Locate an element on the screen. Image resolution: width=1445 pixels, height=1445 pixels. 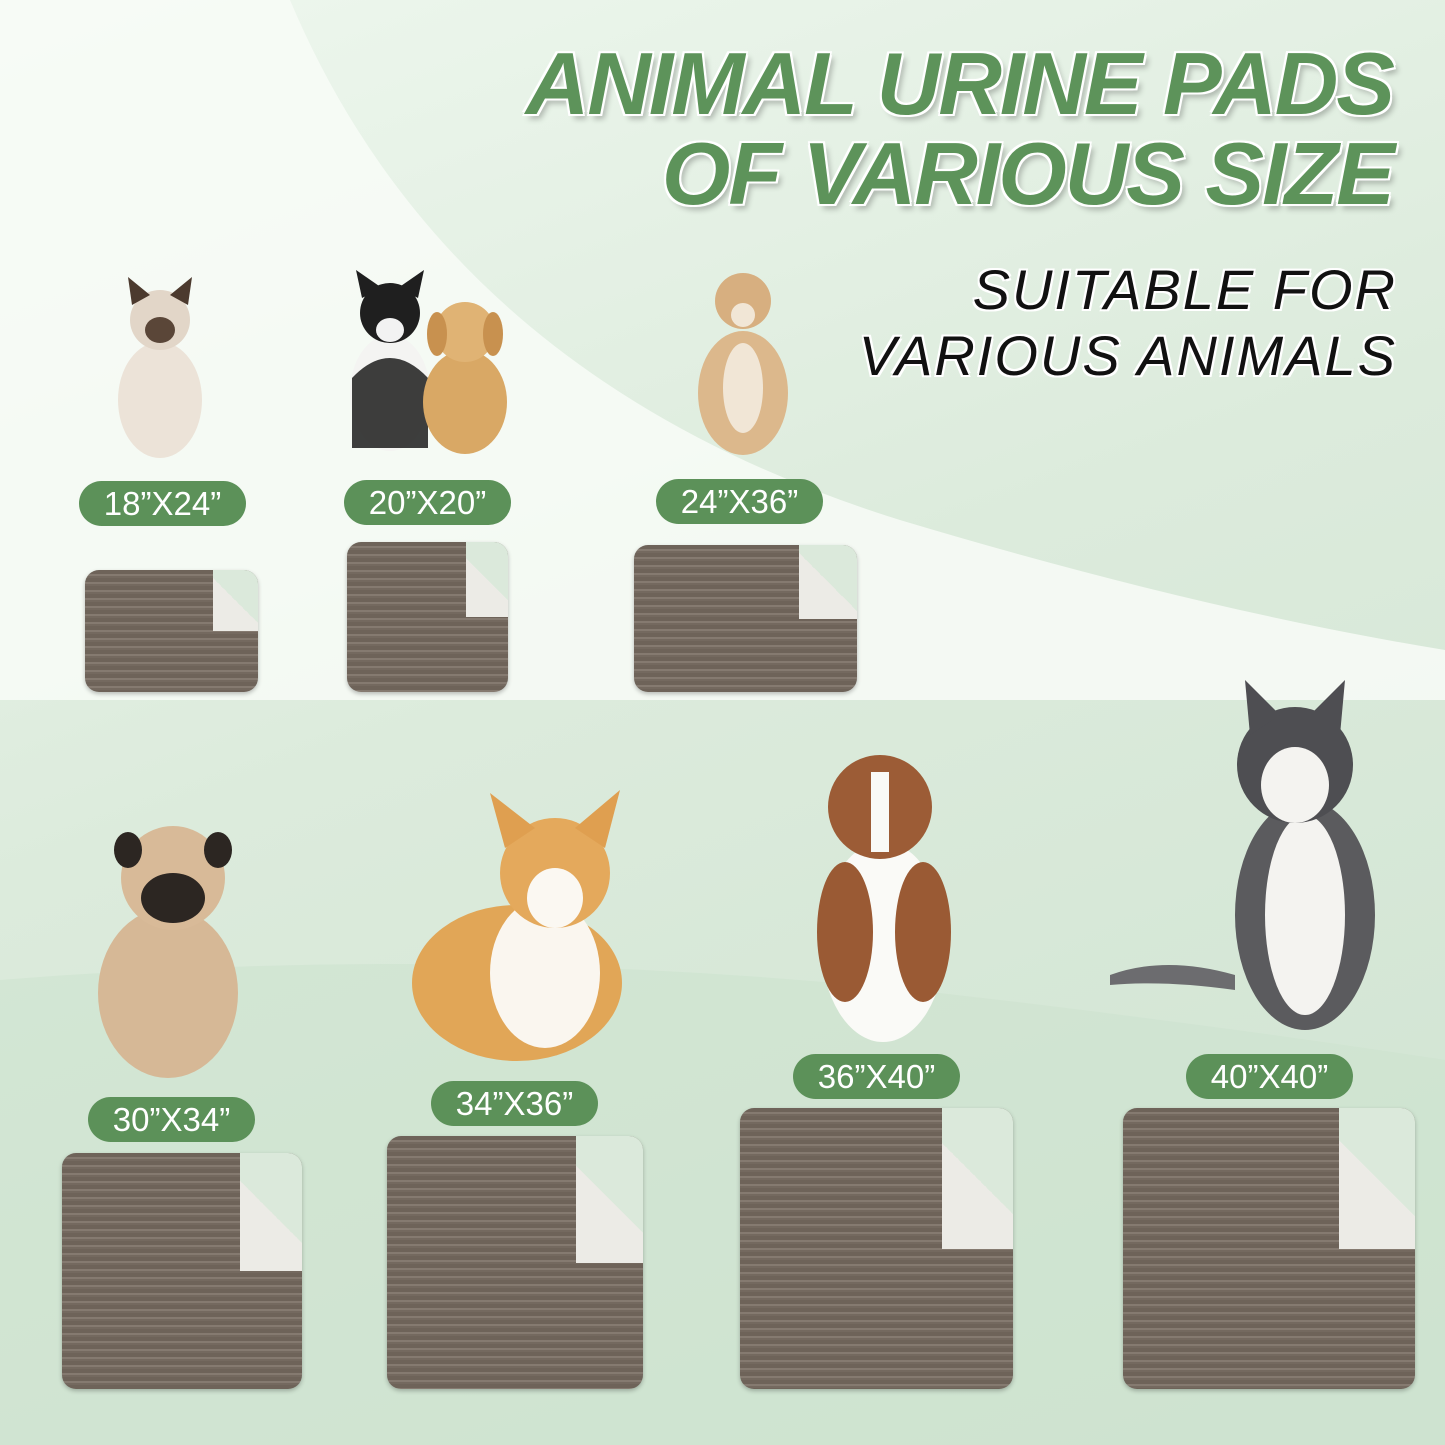
size-label-24x36: 24”X36” is located at coordinates (739, 501).